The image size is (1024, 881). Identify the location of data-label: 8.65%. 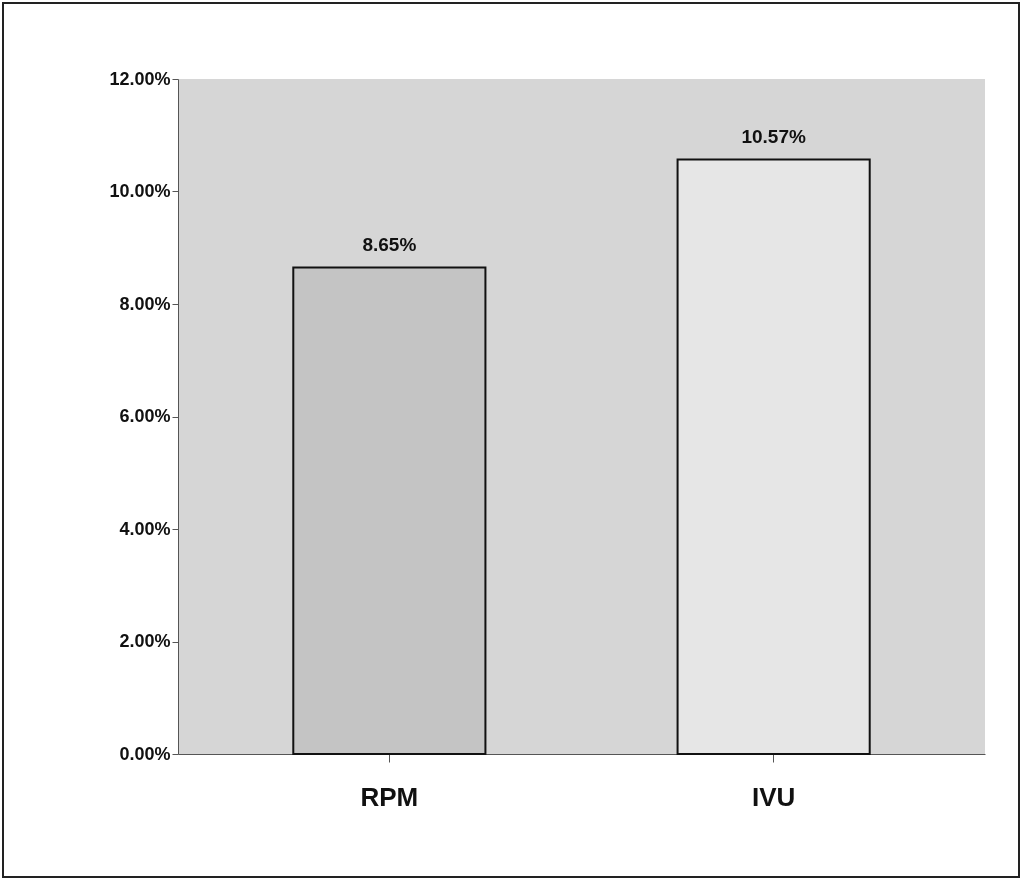
(389, 245).